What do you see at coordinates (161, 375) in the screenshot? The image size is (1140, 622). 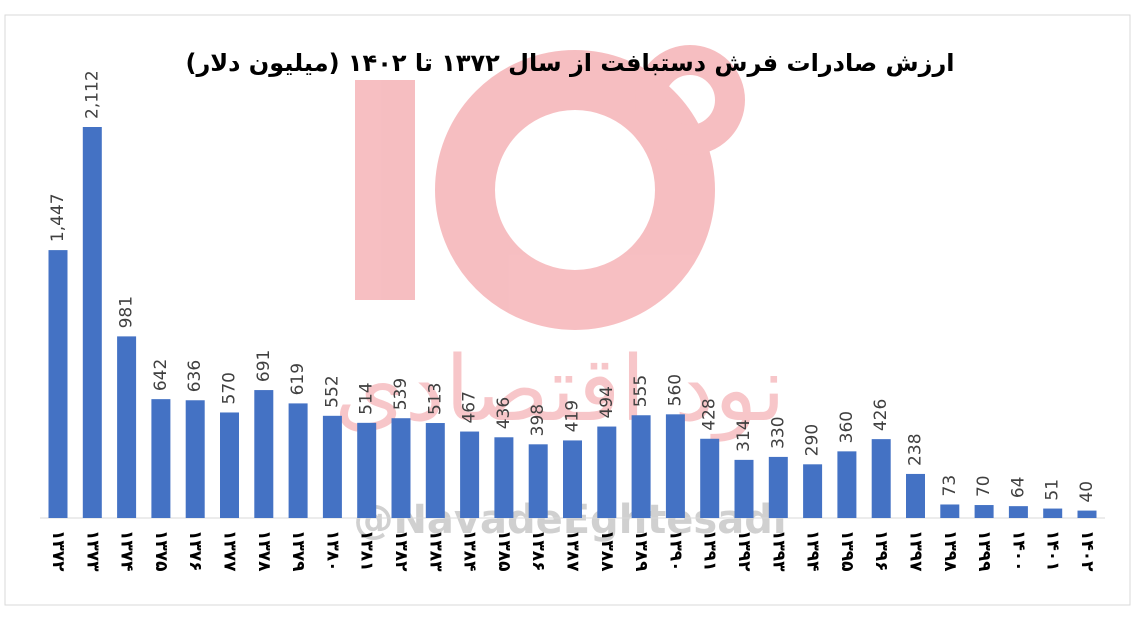 I see `value-label: 642` at bounding box center [161, 375].